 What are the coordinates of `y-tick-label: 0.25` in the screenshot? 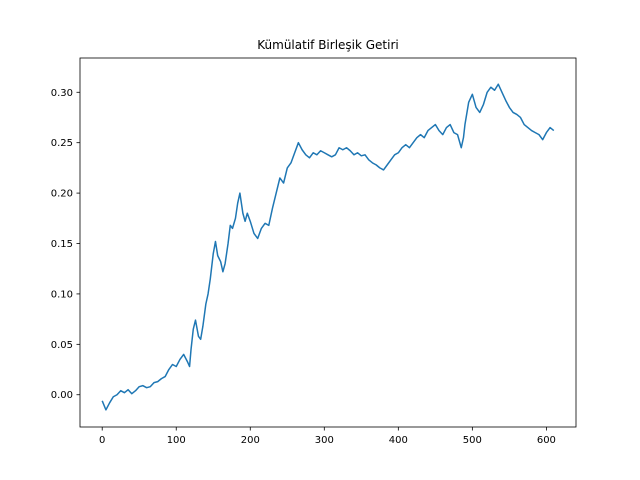 It's located at (62, 143).